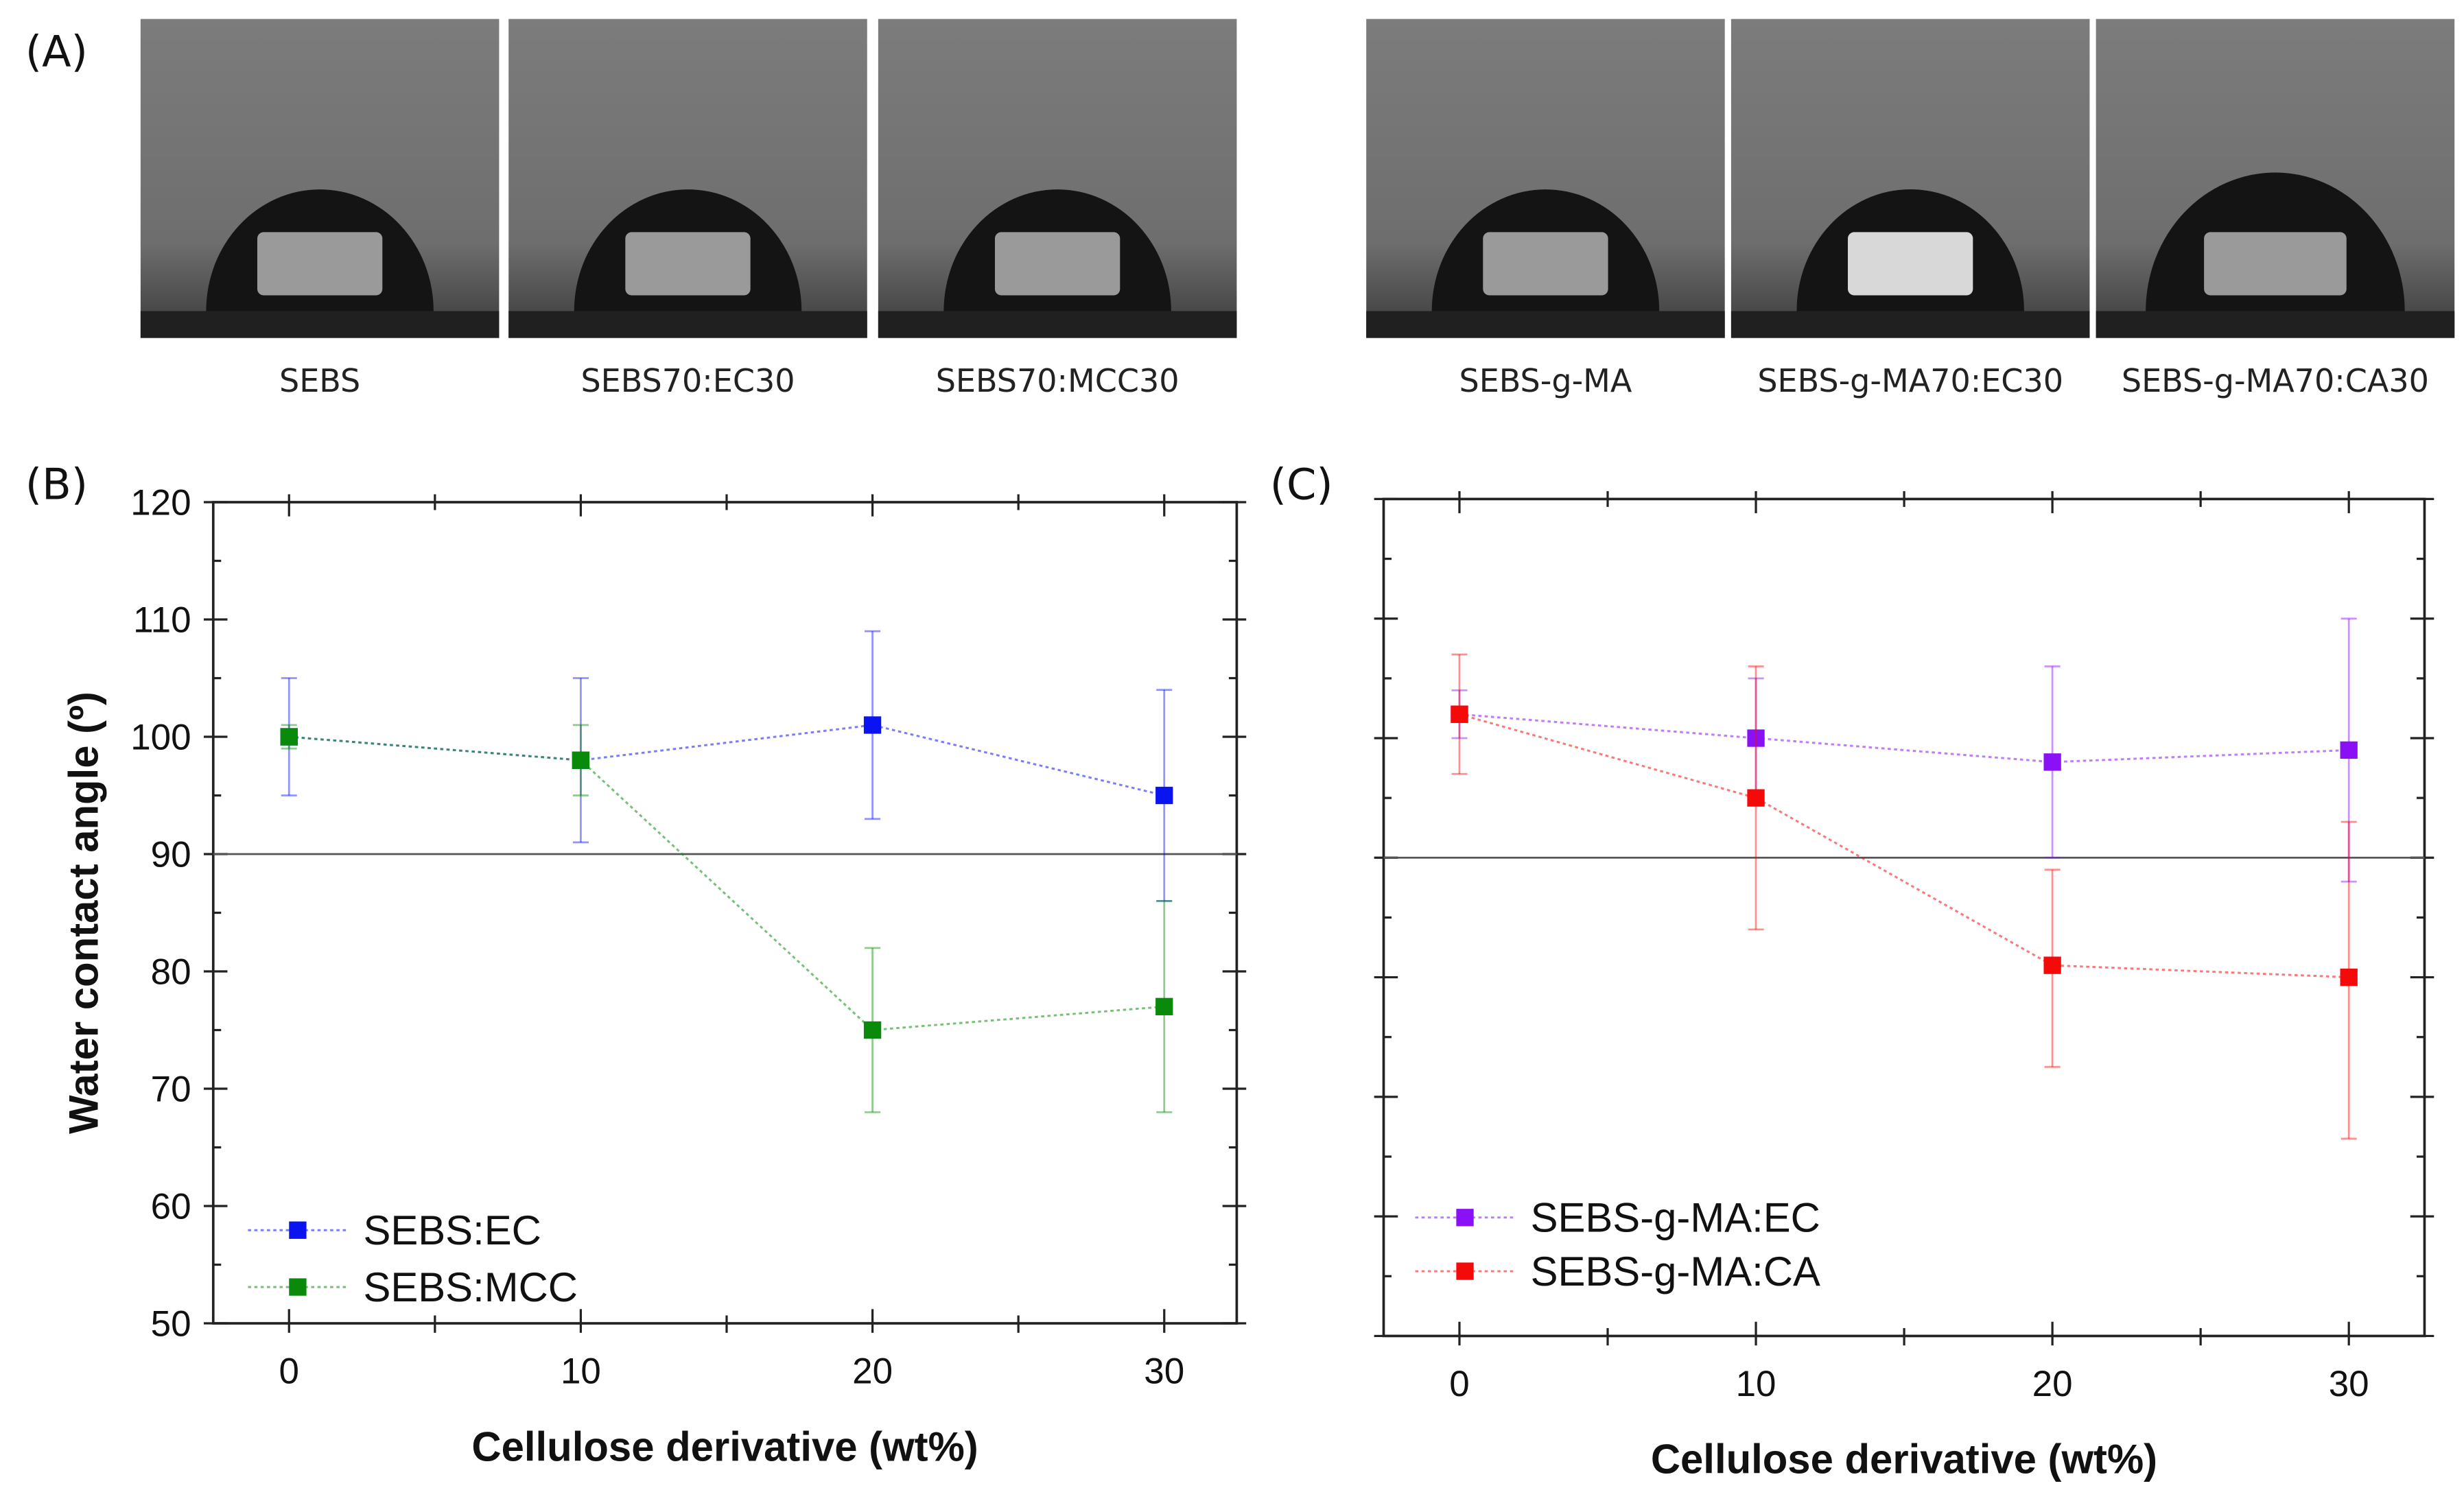 Image resolution: width=2464 pixels, height=1501 pixels. I want to click on photo-caption: SEBS70:MCC30, so click(1058, 381).